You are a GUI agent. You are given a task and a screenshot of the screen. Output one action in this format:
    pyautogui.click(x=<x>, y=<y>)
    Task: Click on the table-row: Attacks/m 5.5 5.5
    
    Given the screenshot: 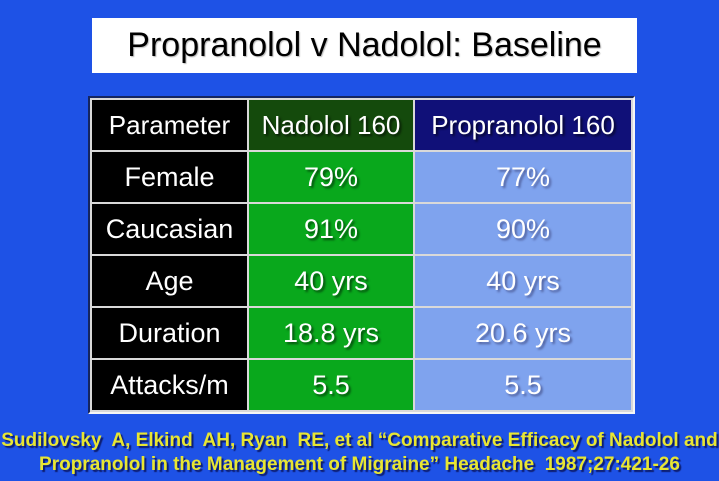 What is the action you would take?
    pyautogui.click(x=361, y=385)
    